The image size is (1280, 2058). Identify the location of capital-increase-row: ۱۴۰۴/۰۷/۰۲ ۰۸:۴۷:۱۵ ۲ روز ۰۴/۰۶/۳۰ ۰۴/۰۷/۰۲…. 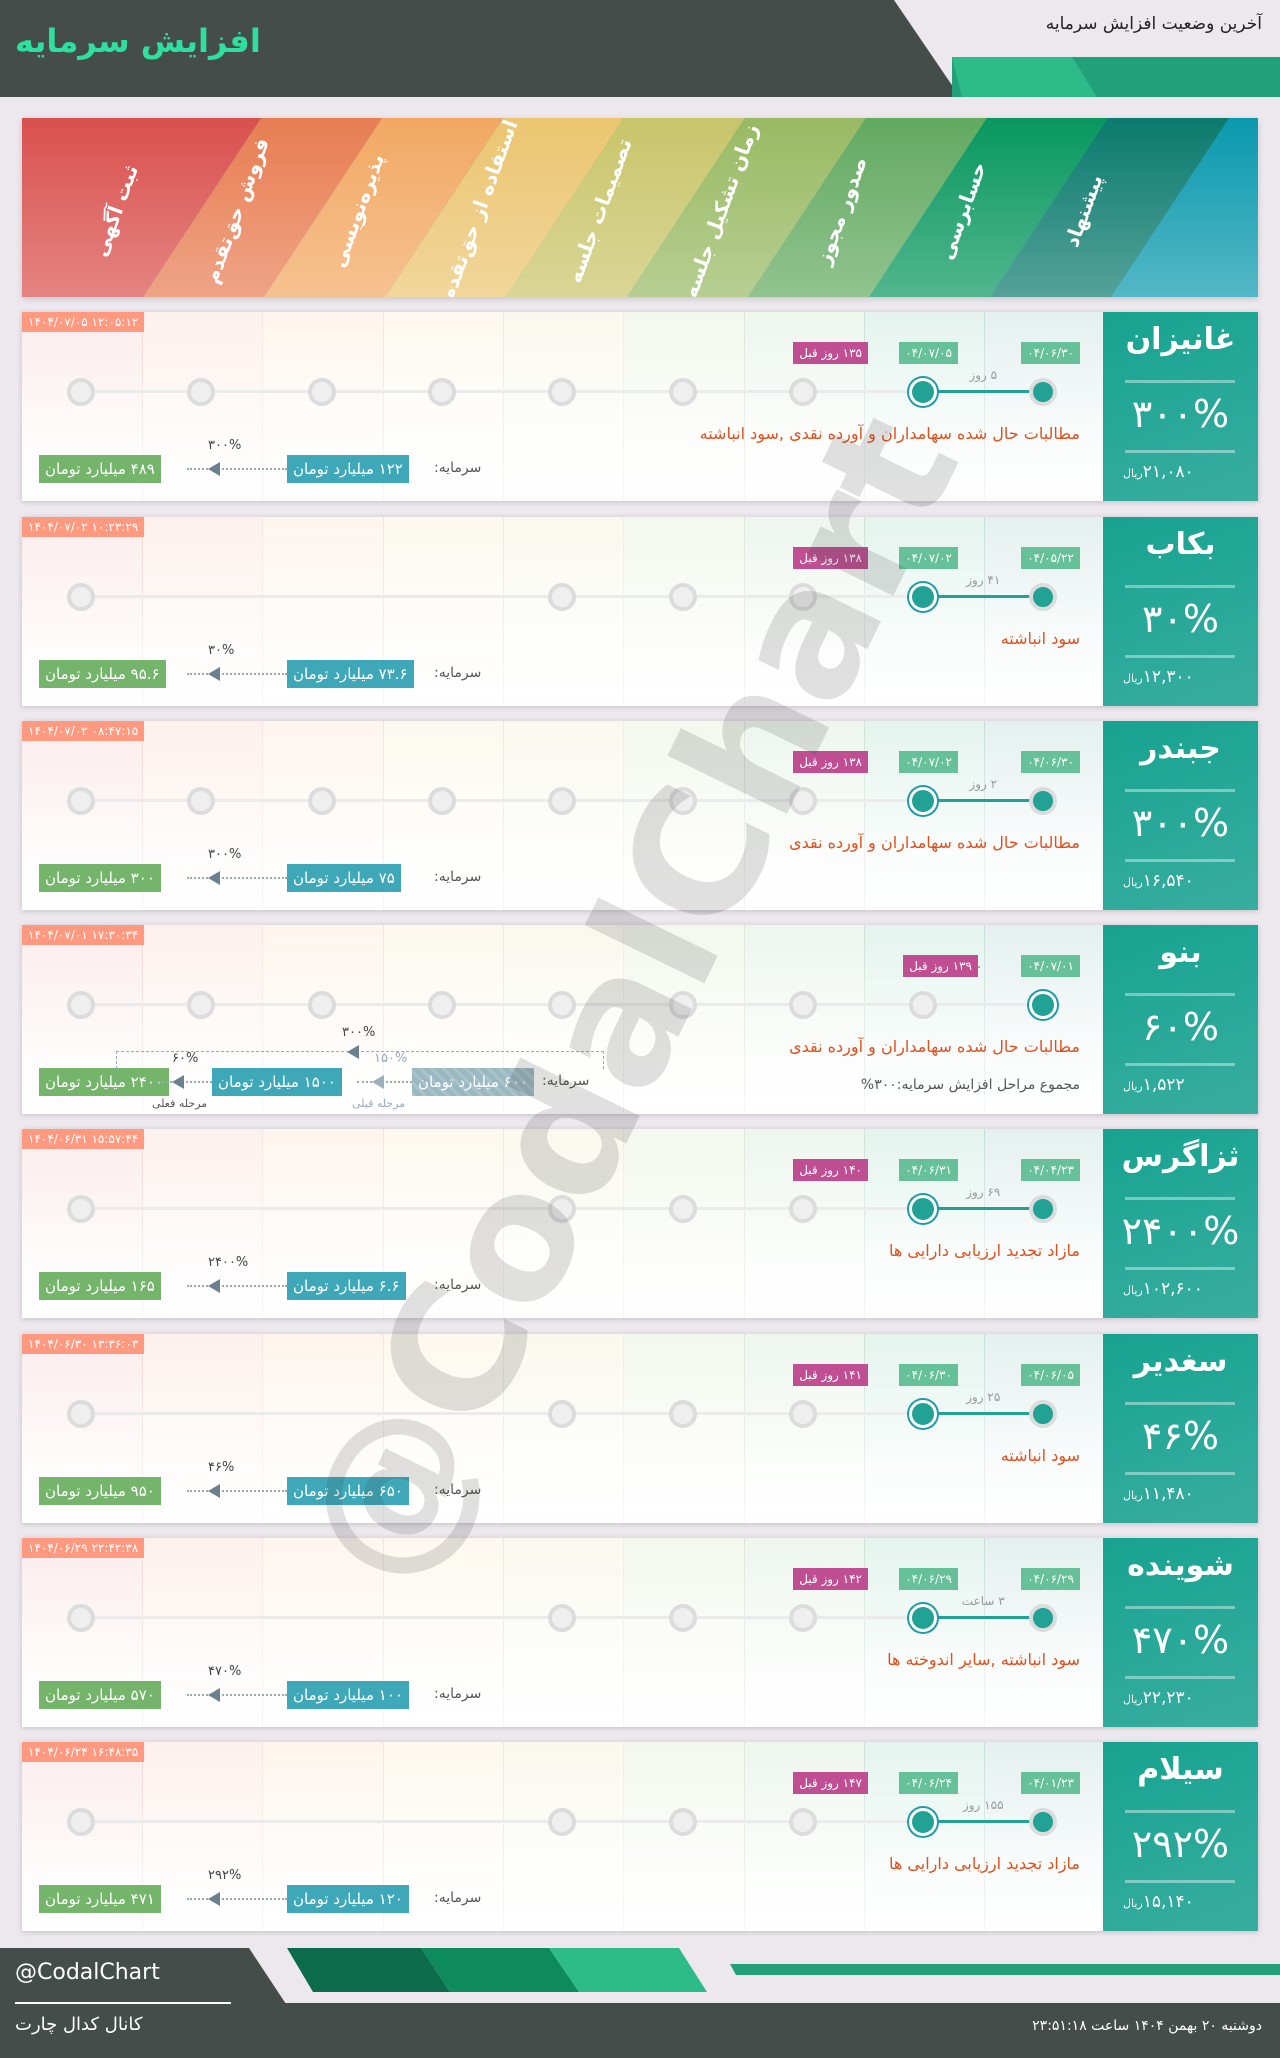
(640, 815).